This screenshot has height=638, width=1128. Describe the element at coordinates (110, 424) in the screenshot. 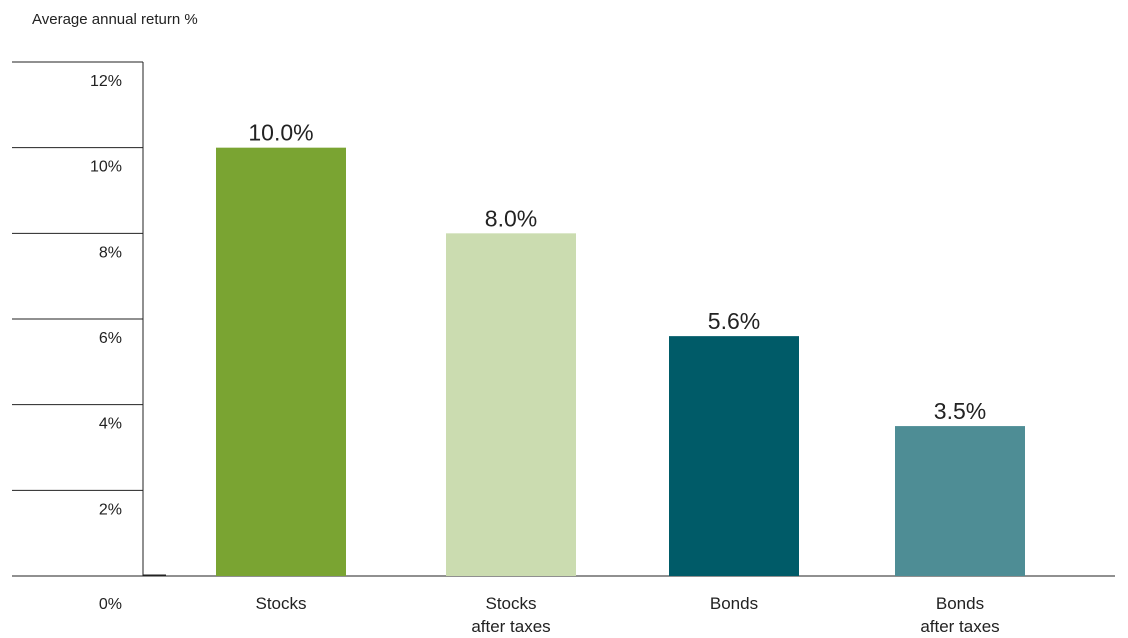

I see `y-tick-label: 4%` at that location.